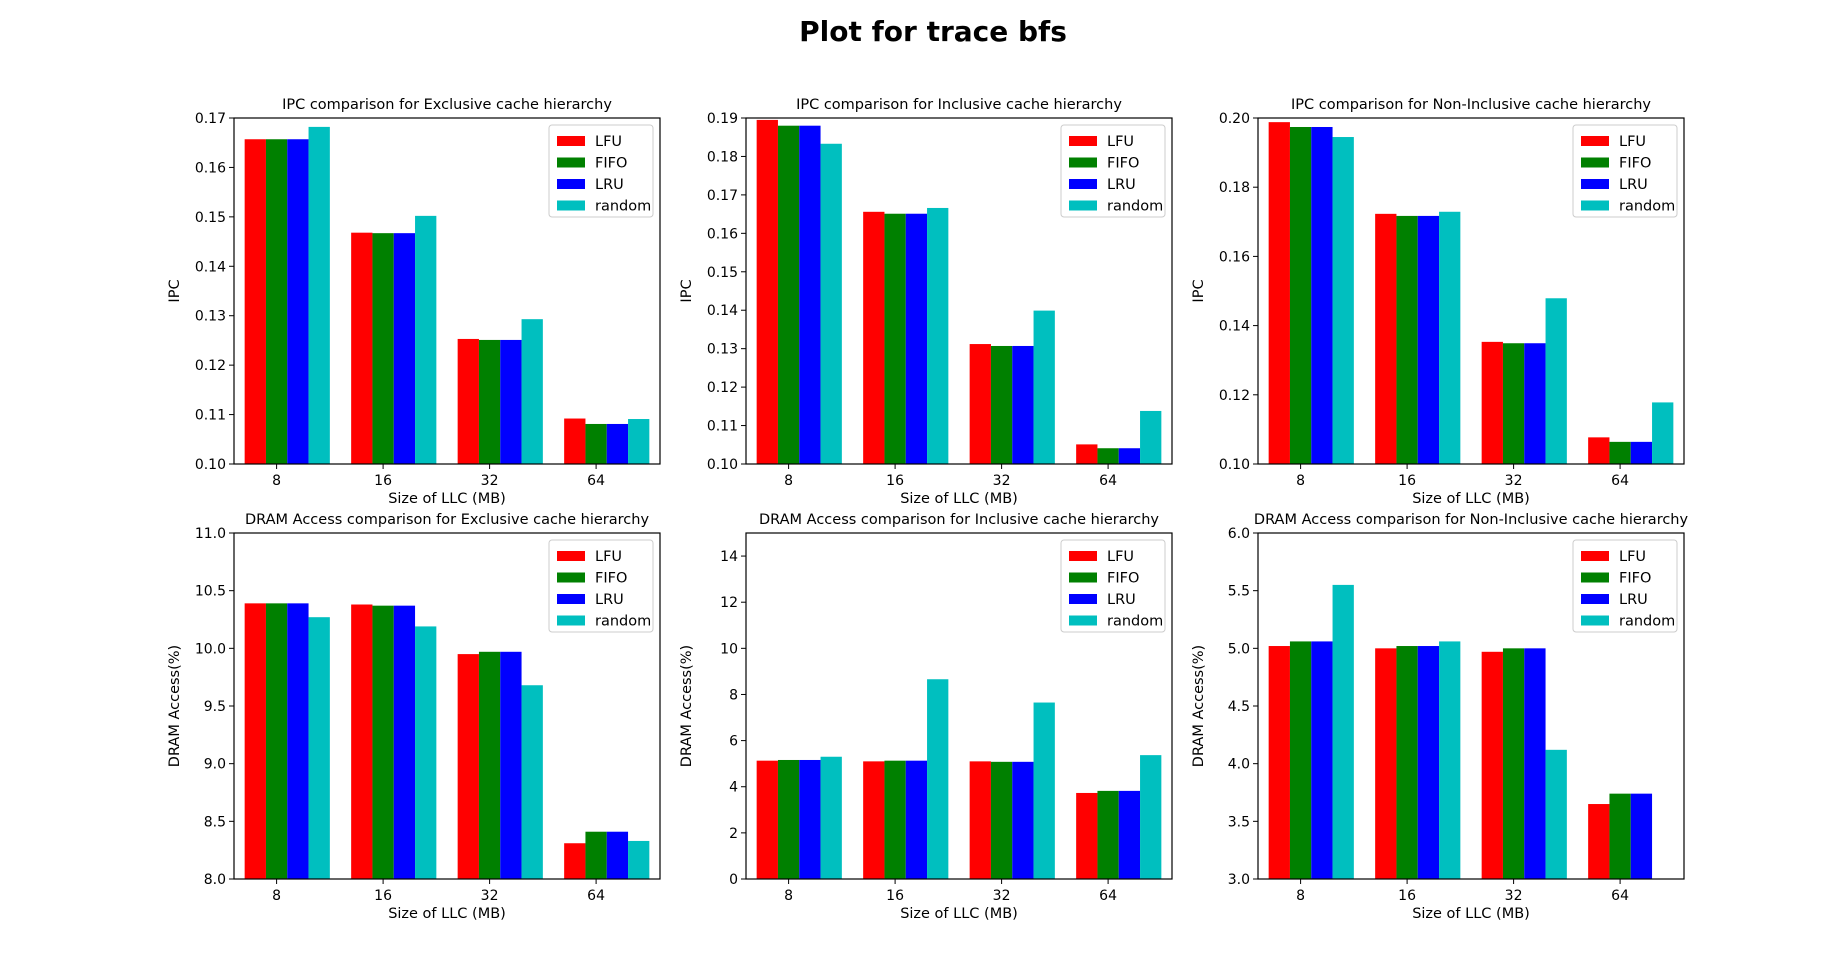 Image resolution: width=1846 pixels, height=974 pixels. I want to click on y-tick-label: 10.0, so click(210, 649).